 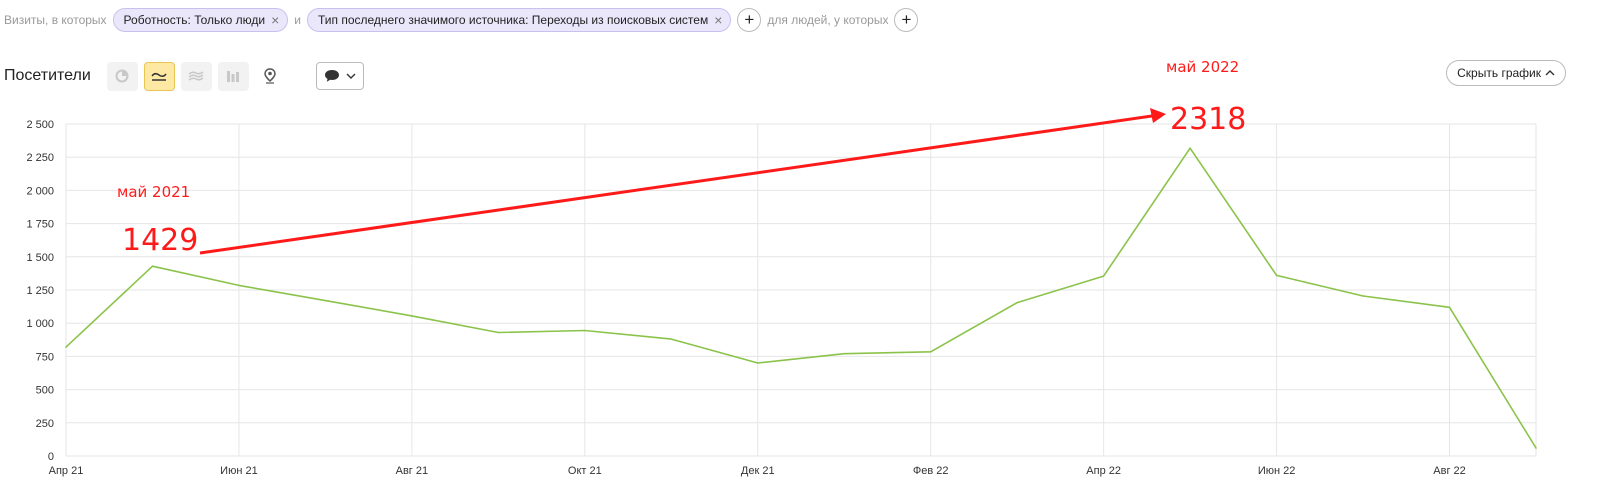 I want to click on line-chart-icon, so click(x=159, y=76).